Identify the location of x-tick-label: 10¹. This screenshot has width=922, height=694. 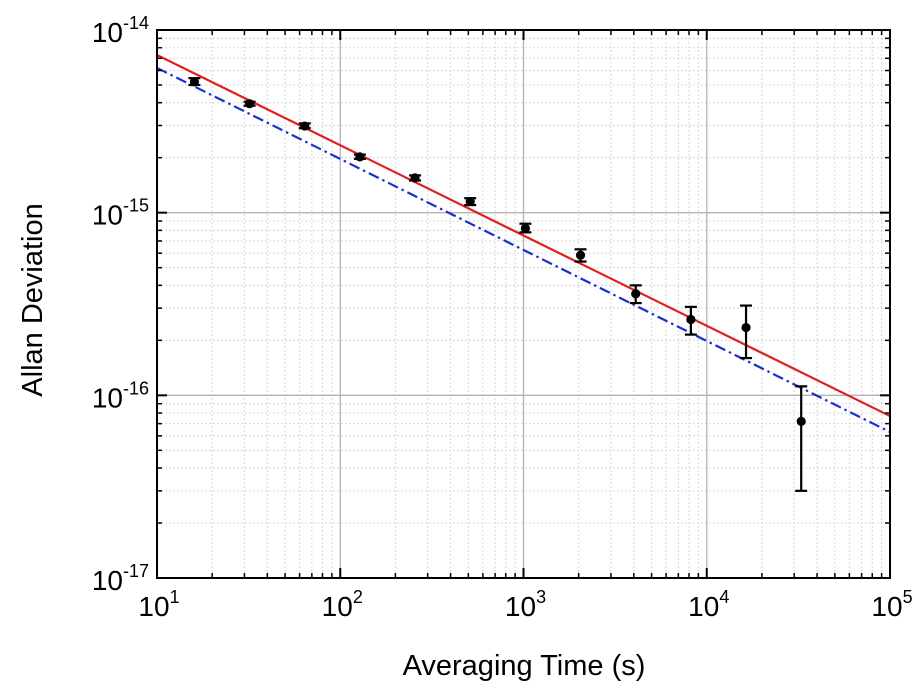
(158, 604).